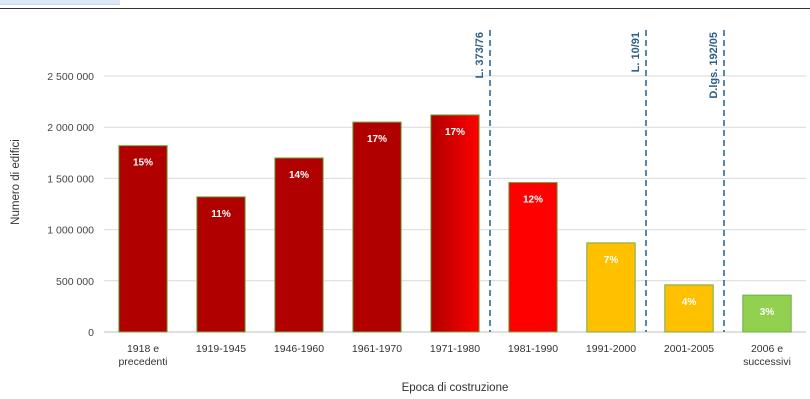 The width and height of the screenshot is (810, 399). I want to click on x-tick-label: 1981-1990, so click(533, 349).